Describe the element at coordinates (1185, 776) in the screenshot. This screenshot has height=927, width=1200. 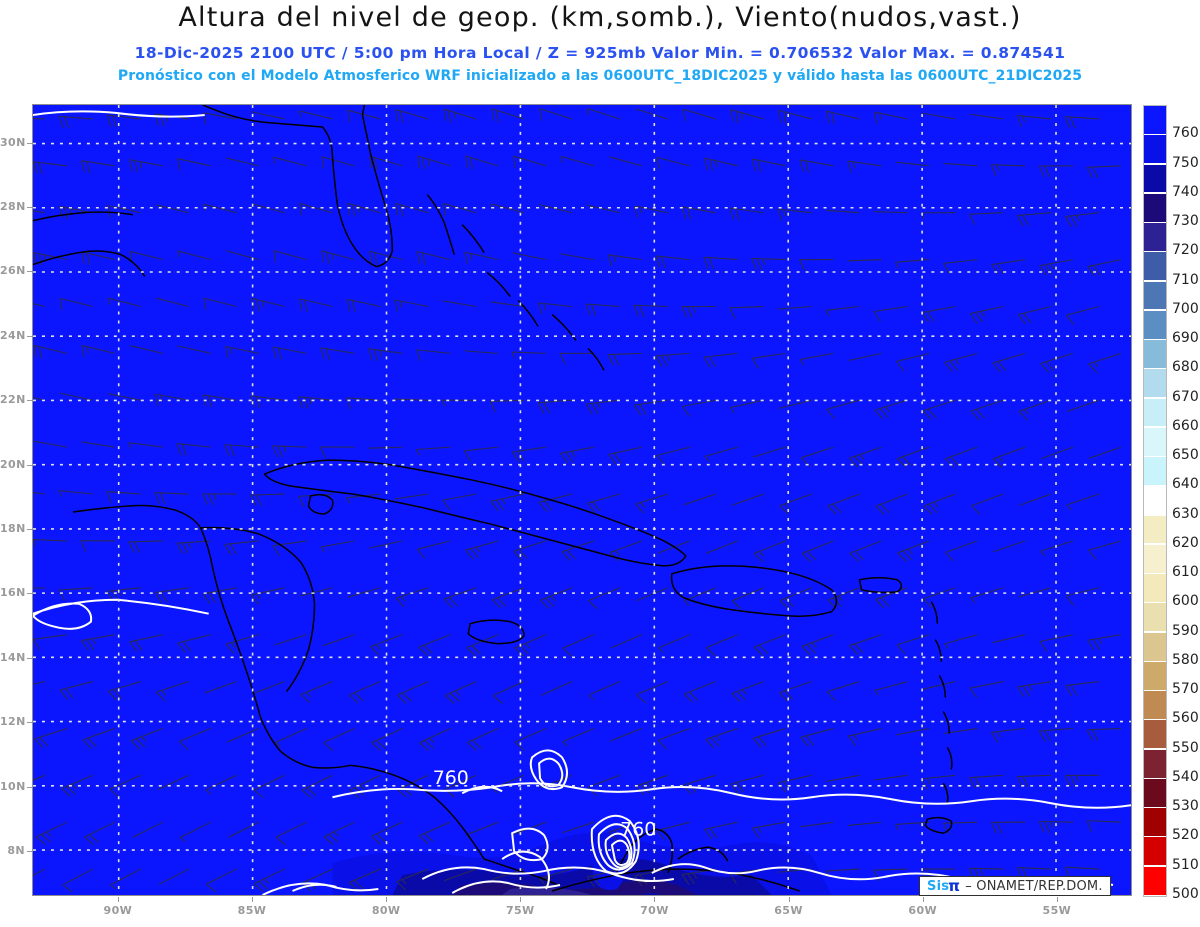
I see `colorbar-tick-label: 540` at that location.